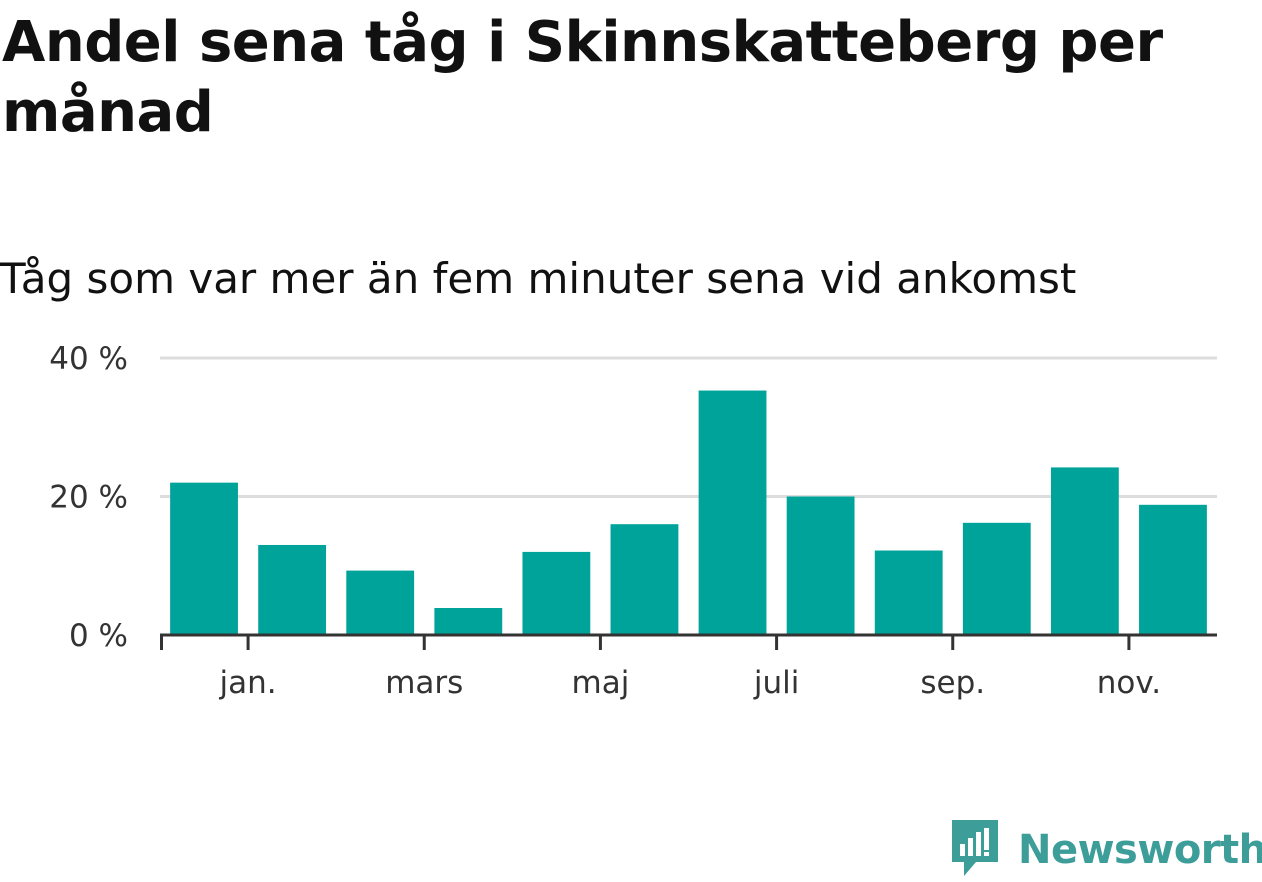  I want to click on x-tick-label: maj, so click(601, 683).